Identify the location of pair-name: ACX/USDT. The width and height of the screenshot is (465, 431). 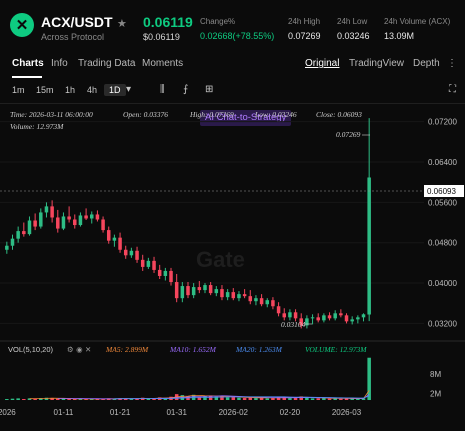
(77, 22).